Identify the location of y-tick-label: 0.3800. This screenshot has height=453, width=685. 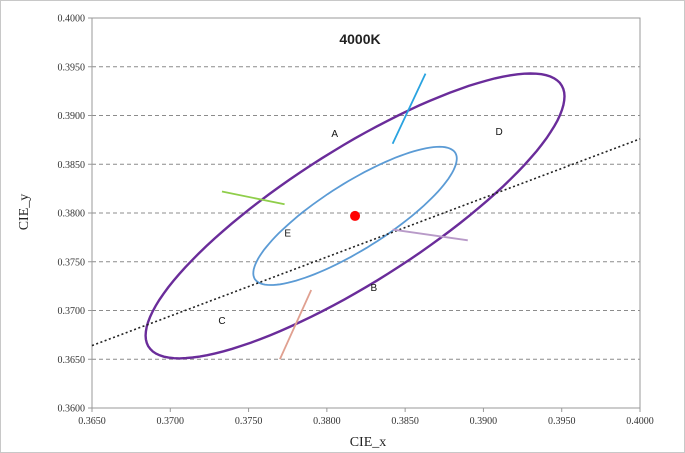
(72, 214).